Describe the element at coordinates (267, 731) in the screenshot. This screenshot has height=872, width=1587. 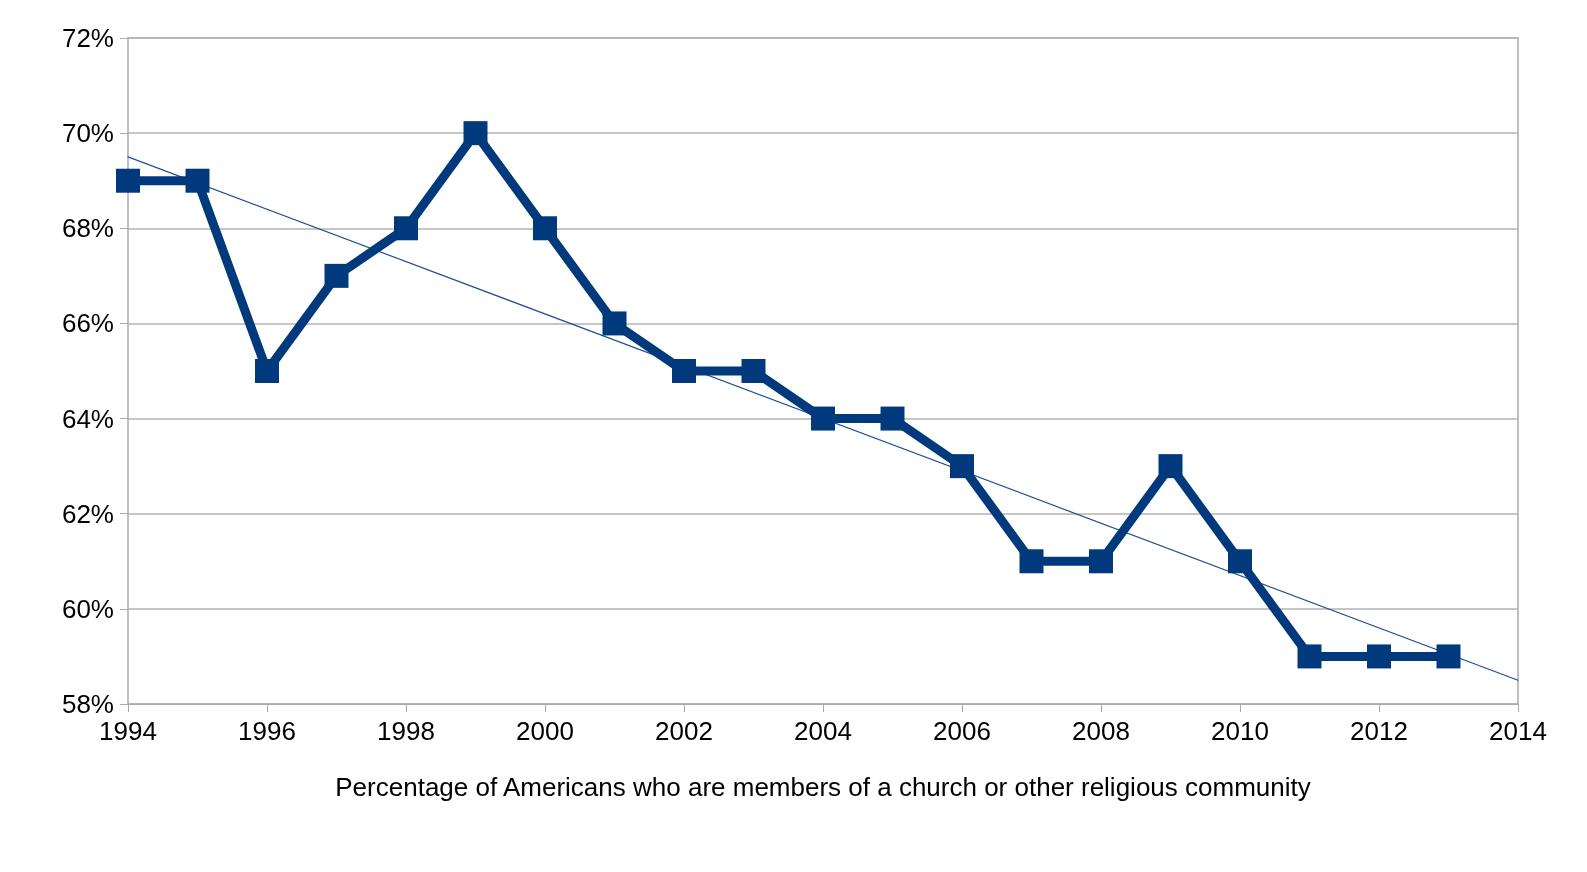
I see `x-tick-label: 1996` at that location.